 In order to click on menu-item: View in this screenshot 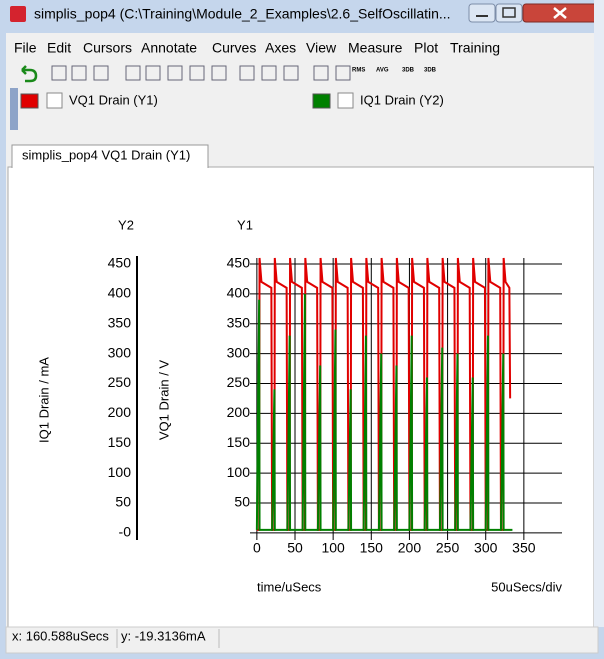, I will do `click(321, 48)`.